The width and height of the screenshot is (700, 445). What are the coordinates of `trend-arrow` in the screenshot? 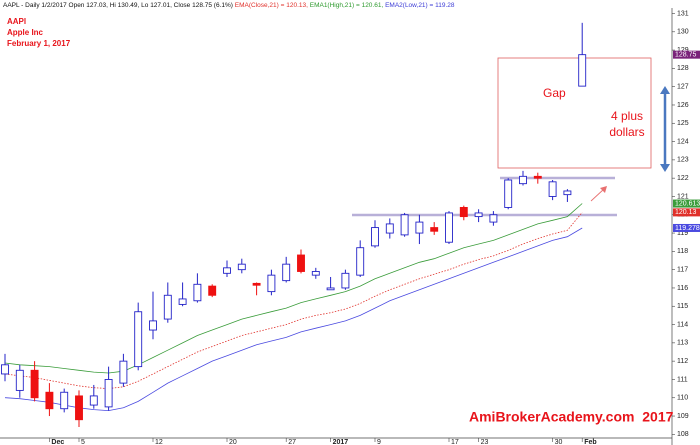 It's located at (598, 194).